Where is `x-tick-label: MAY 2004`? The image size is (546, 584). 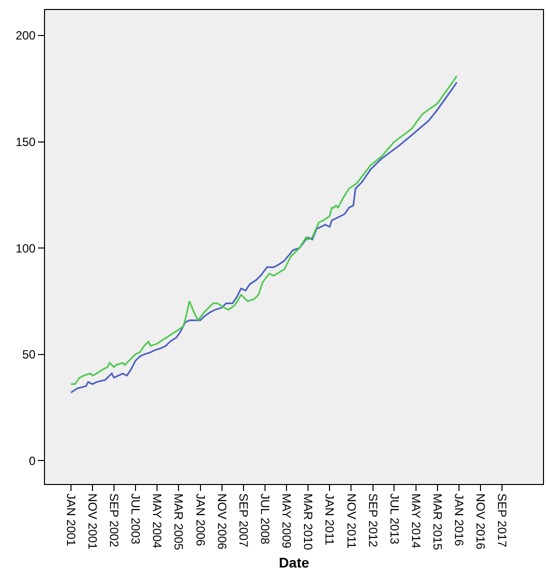 x-tick-label: MAY 2004 is located at coordinates (157, 521).